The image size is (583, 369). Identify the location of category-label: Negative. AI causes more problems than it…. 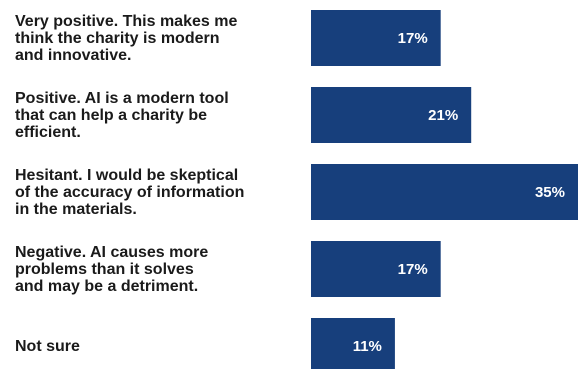
(111, 269).